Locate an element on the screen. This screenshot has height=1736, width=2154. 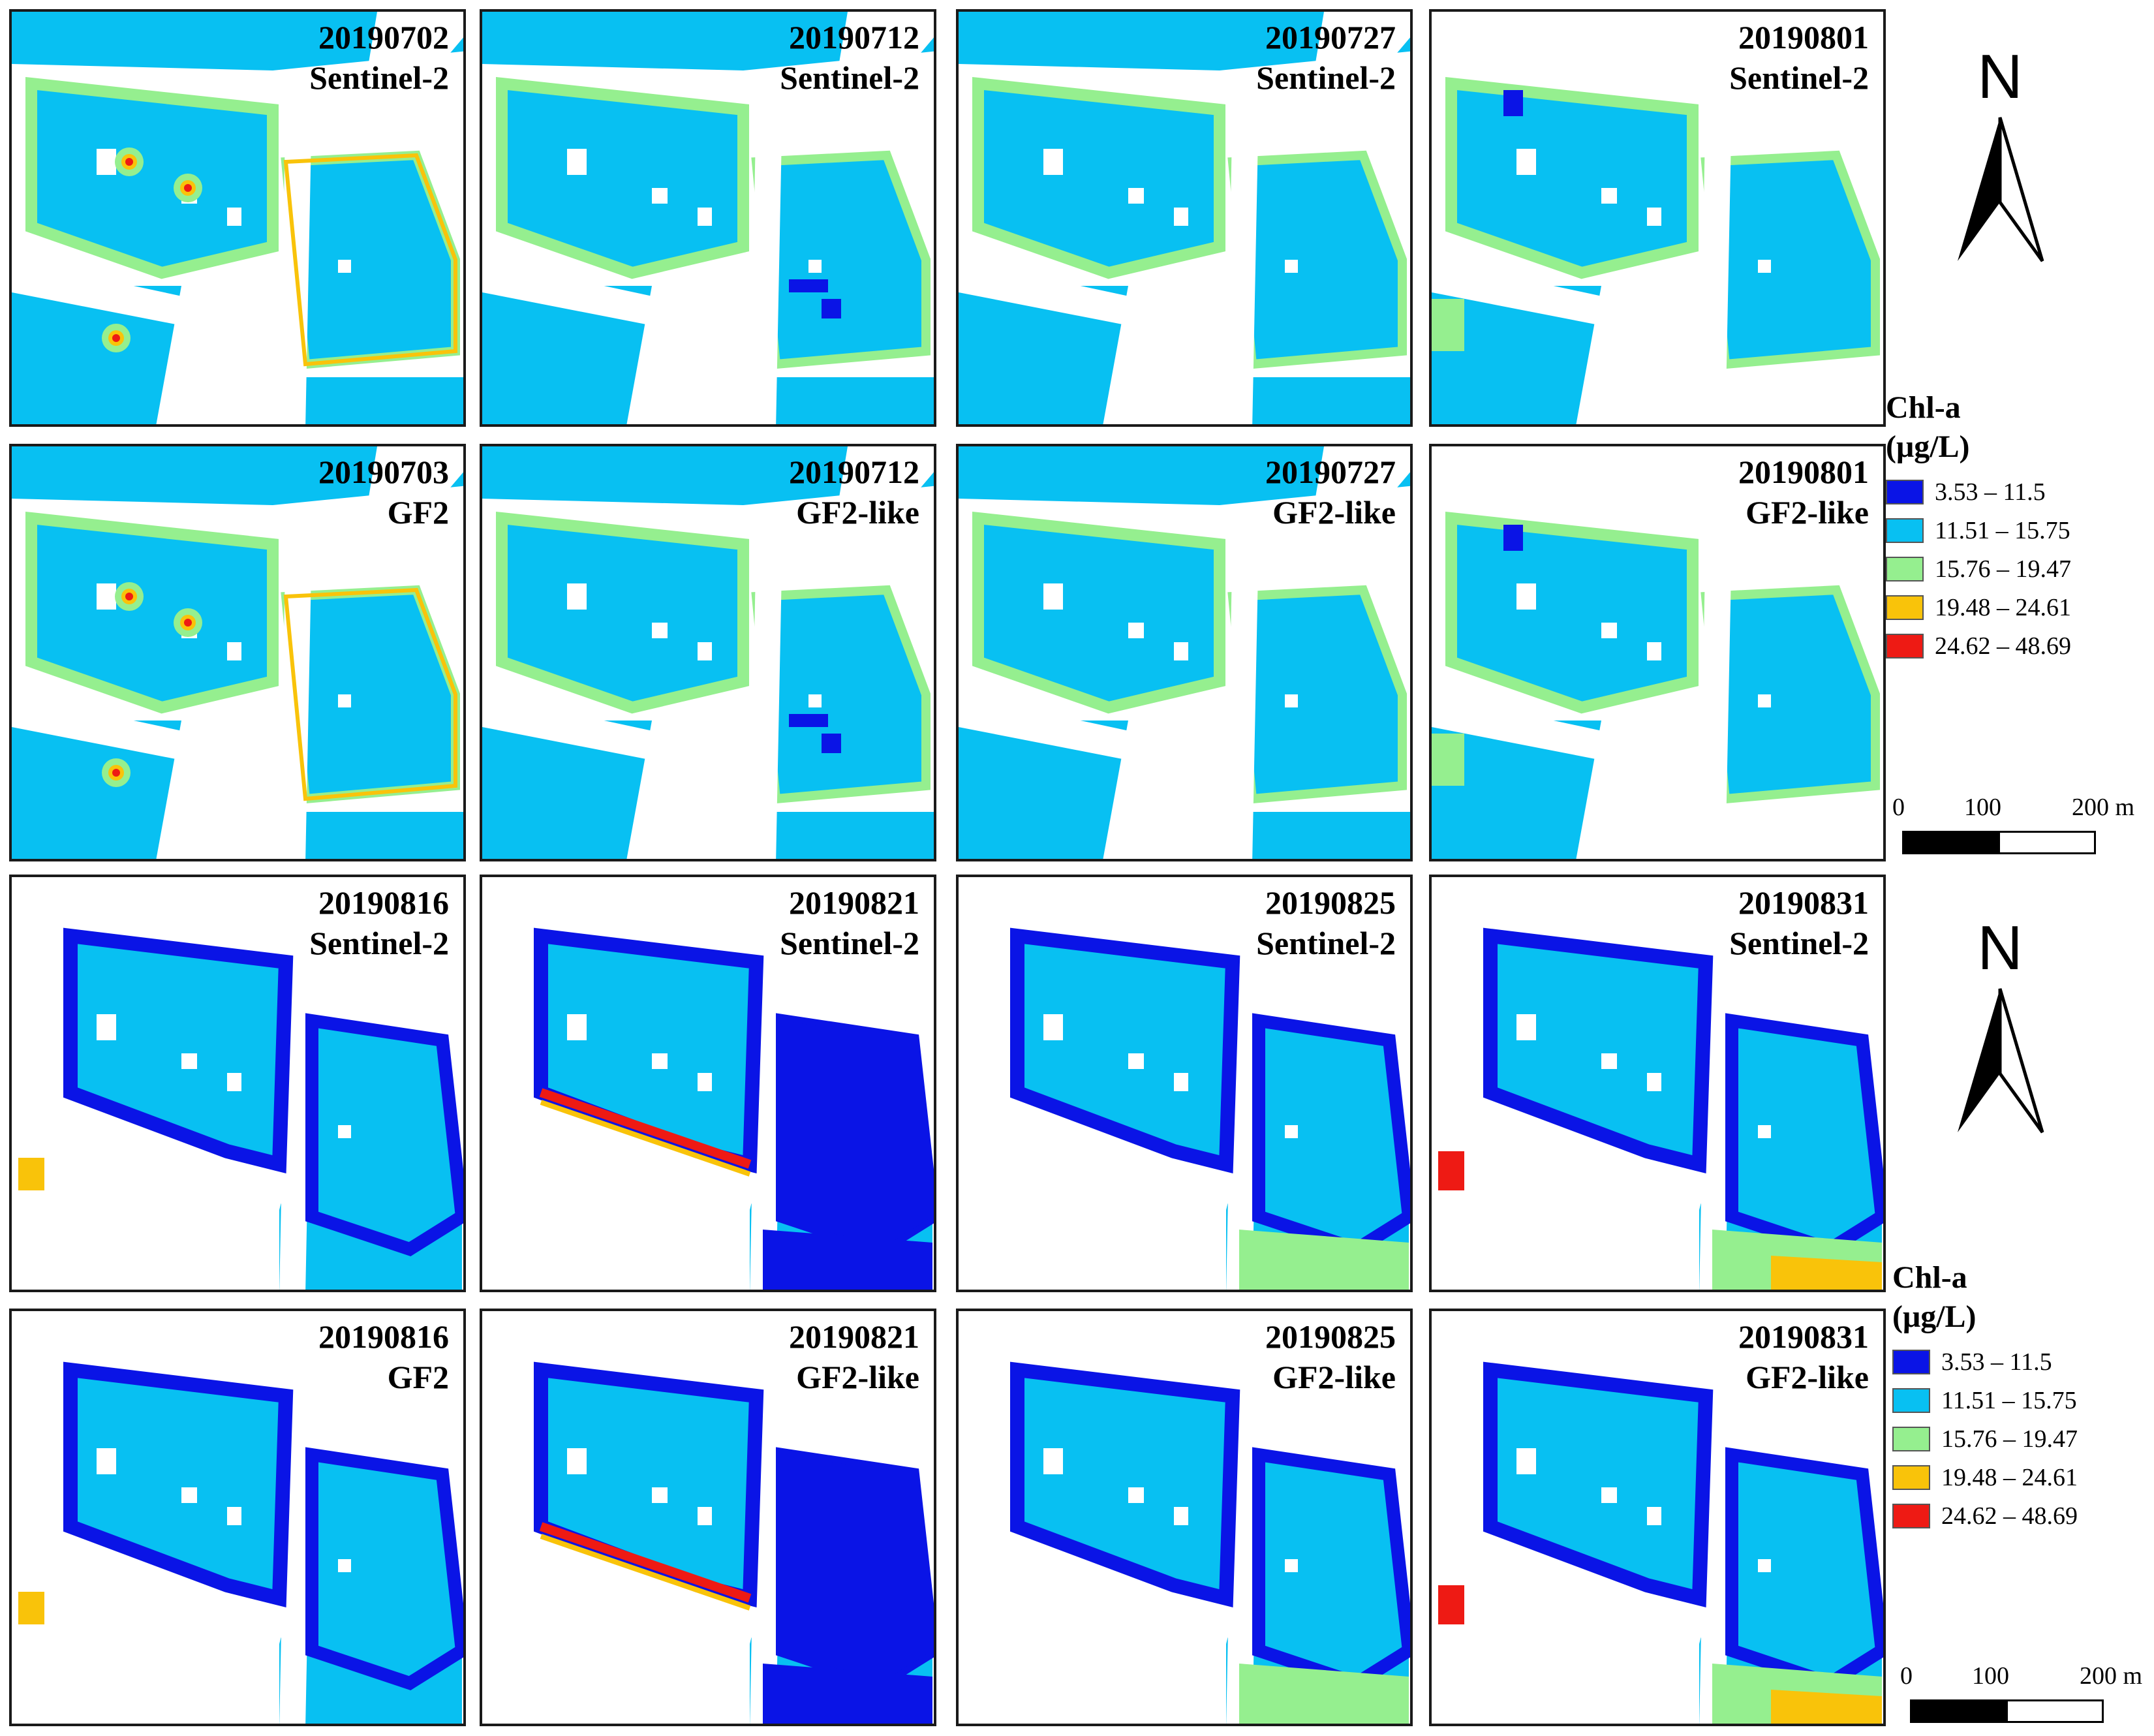
panel-label: 20190821 GF2-like is located at coordinates (854, 1356).